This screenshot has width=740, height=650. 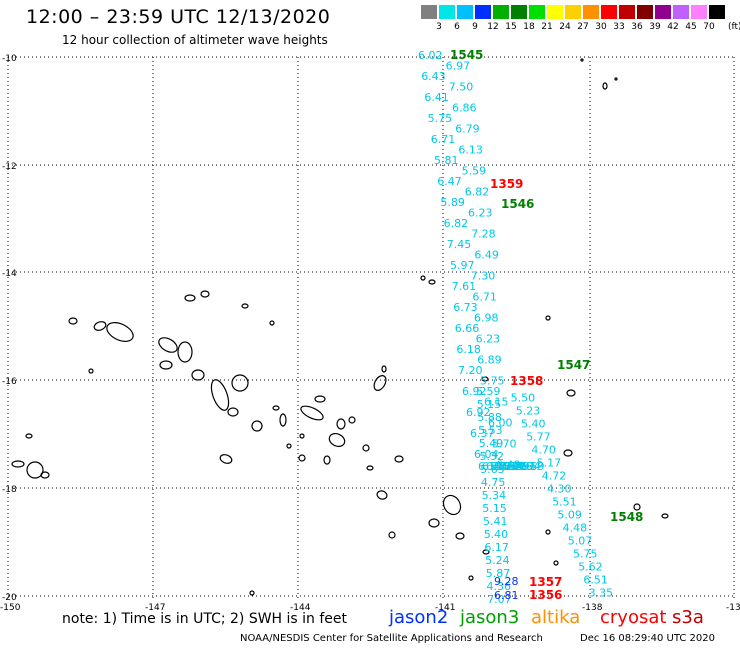 I want to click on swh-value: 6.73, so click(x=465, y=307).